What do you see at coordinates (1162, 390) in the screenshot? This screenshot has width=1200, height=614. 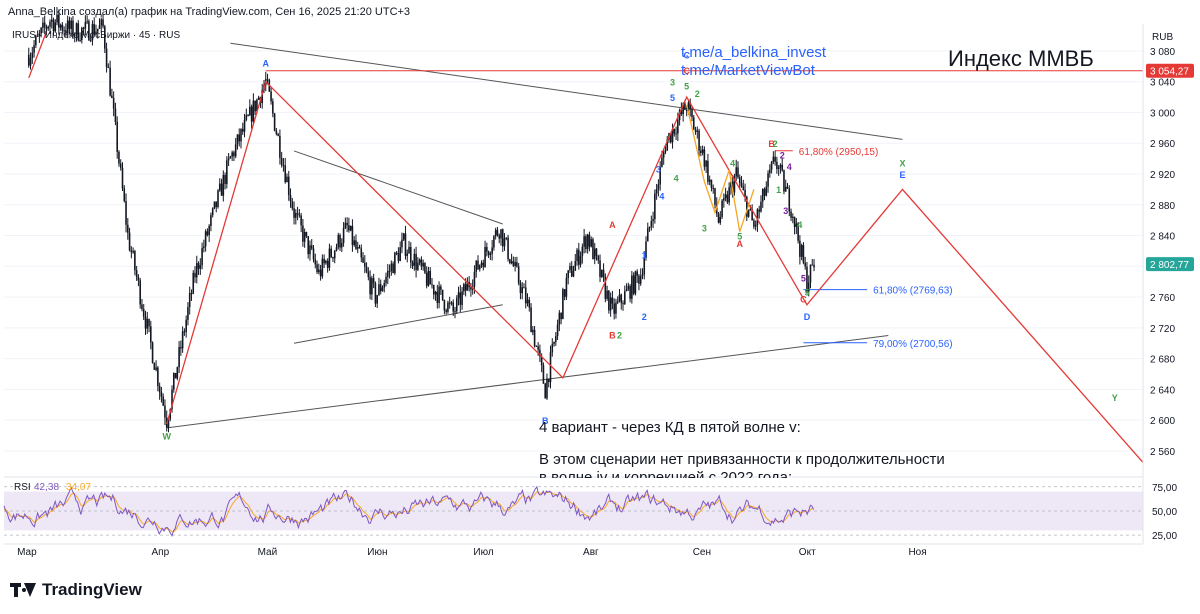 I see `y-tick-label: 2 640` at bounding box center [1162, 390].